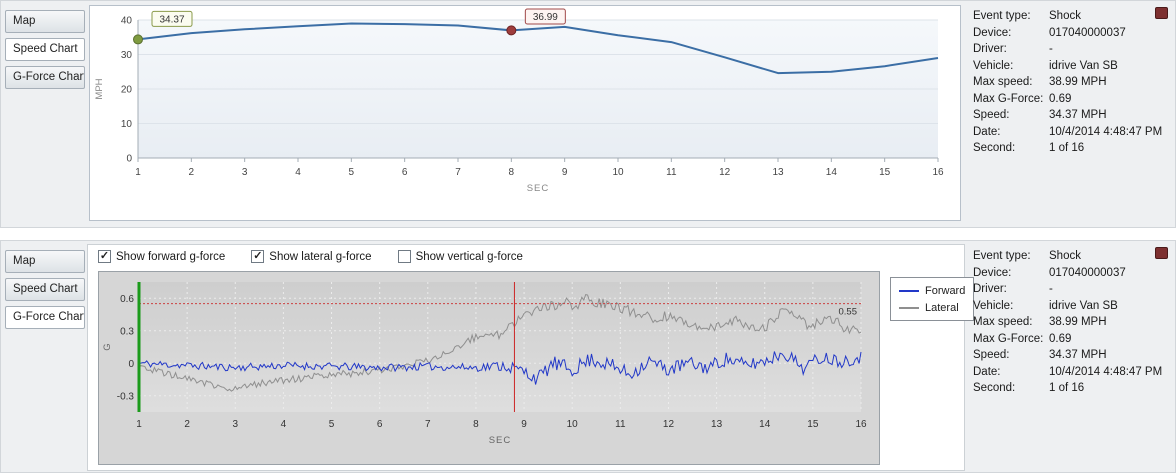 This screenshot has height=473, width=1176. I want to click on svg-text: 8, so click(512, 172).